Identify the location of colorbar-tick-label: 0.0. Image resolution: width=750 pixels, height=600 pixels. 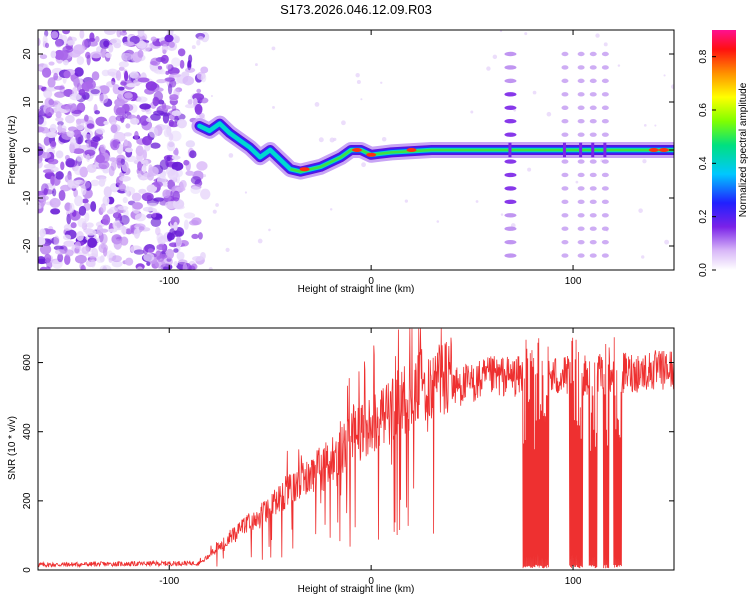
(703, 270).